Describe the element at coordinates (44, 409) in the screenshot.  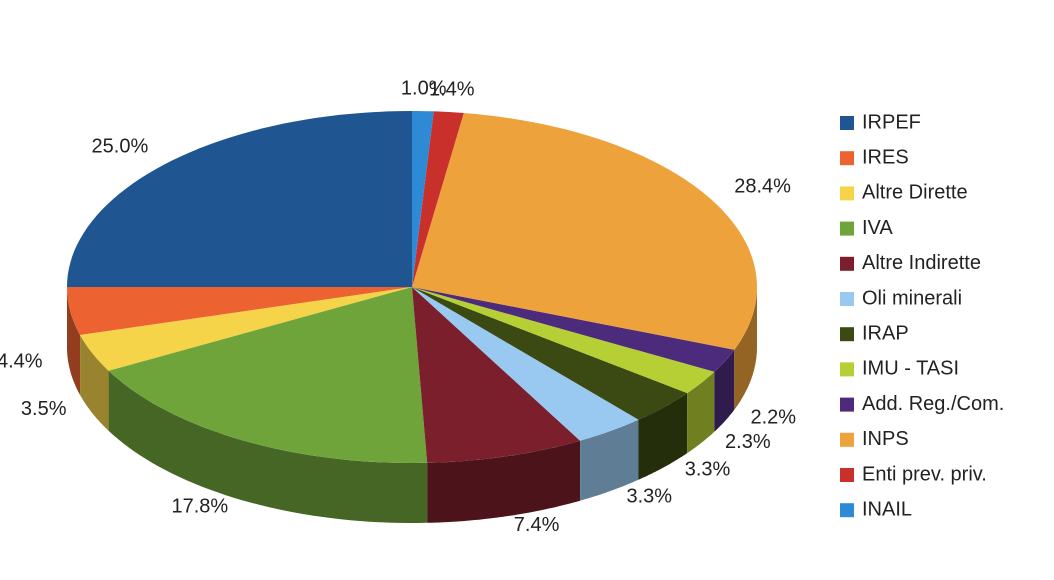
I see `data-label: 3.5%` at that location.